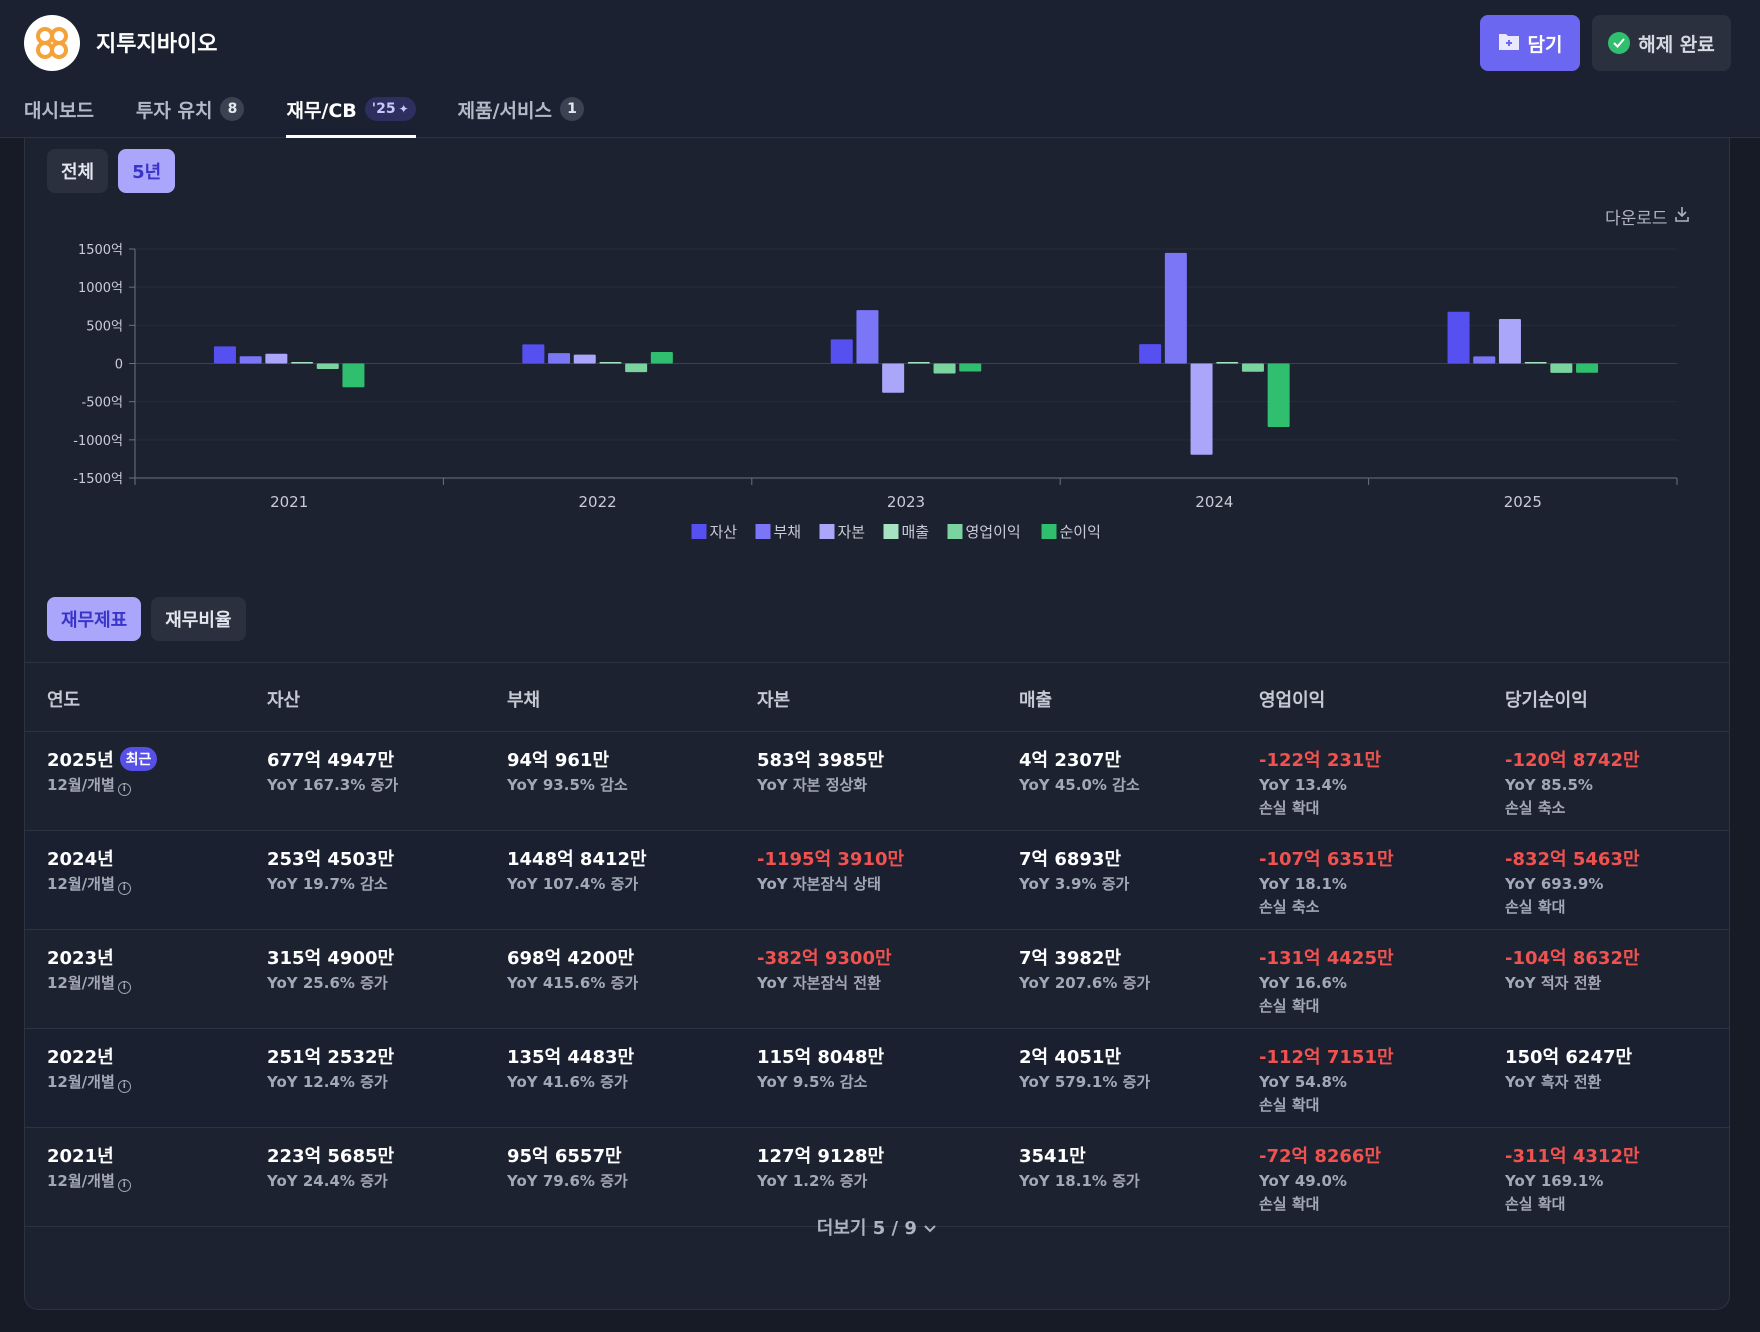 Image resolution: width=1760 pixels, height=1332 pixels. I want to click on debt-cell: 1448억 8412만 YoY 107.4% 증가, so click(577, 869).